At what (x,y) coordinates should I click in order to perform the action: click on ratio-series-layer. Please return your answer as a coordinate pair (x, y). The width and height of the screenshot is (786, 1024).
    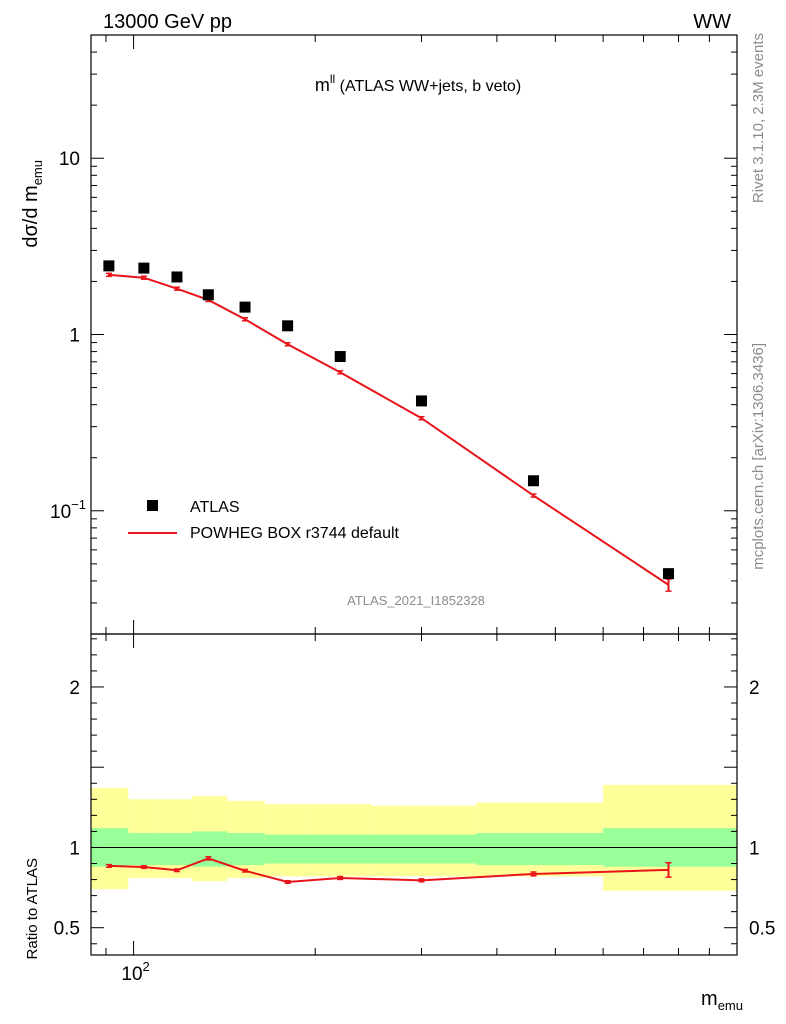
    Looking at the image, I should click on (414, 837).